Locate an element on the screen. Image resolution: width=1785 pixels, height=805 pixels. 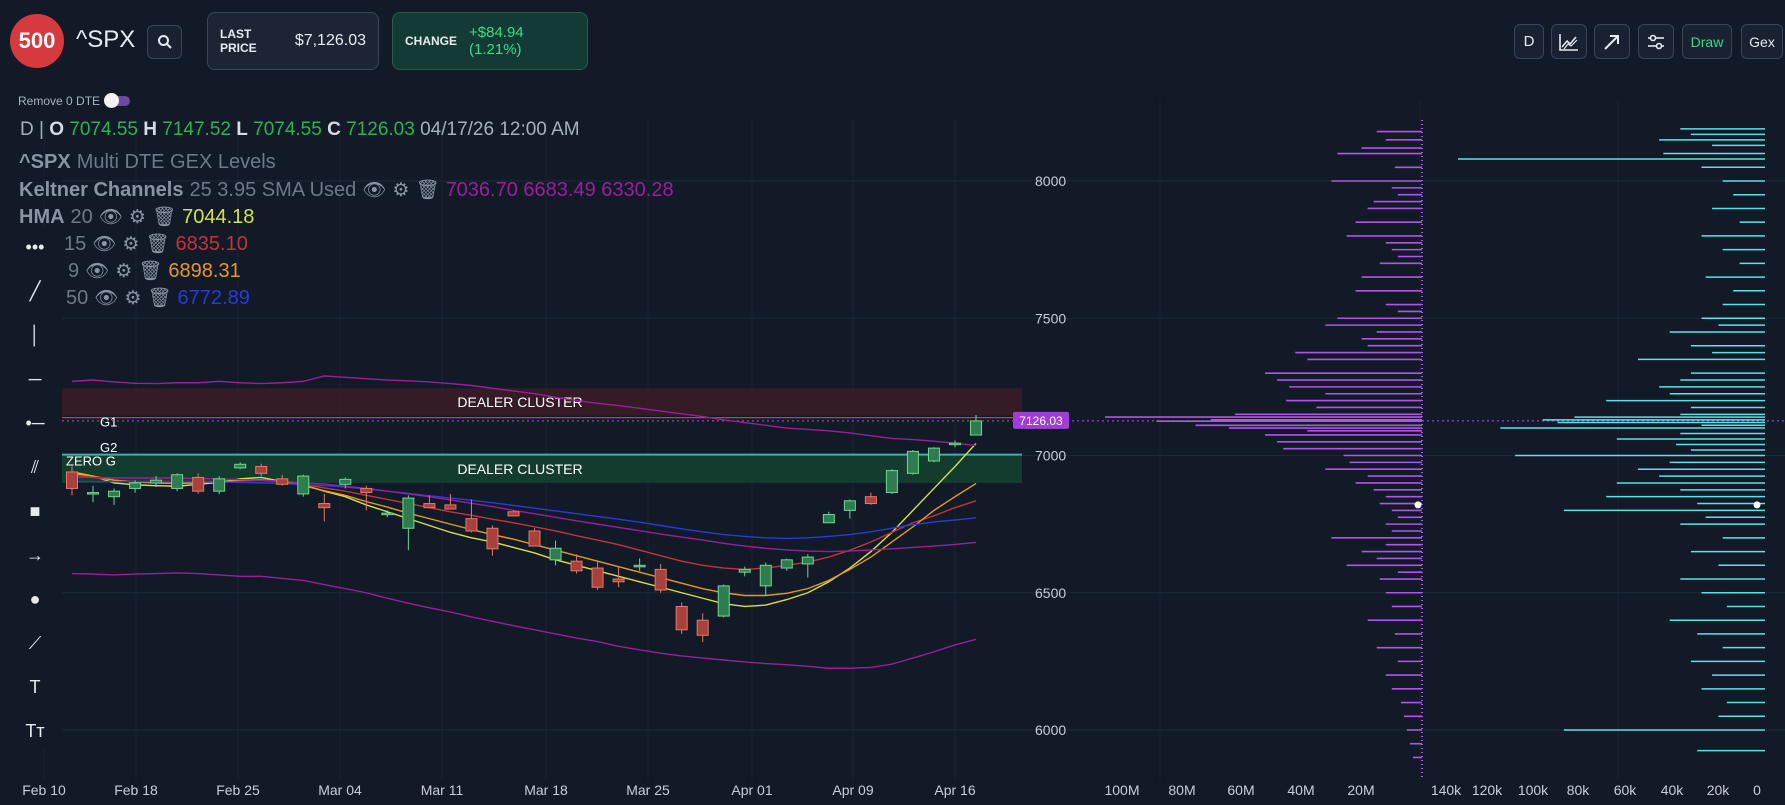
last-price-card: LAST PRICE $7,126.03 is located at coordinates (293, 41).